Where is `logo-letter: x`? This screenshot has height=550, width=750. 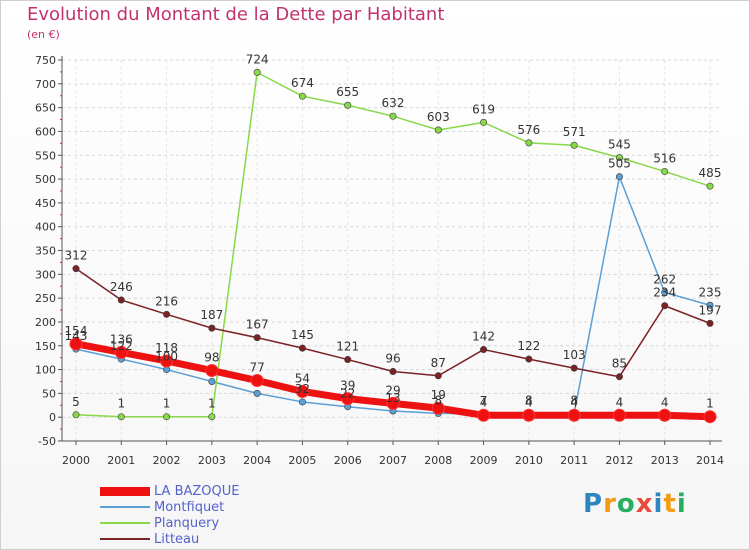 logo-letter: x is located at coordinates (644, 504).